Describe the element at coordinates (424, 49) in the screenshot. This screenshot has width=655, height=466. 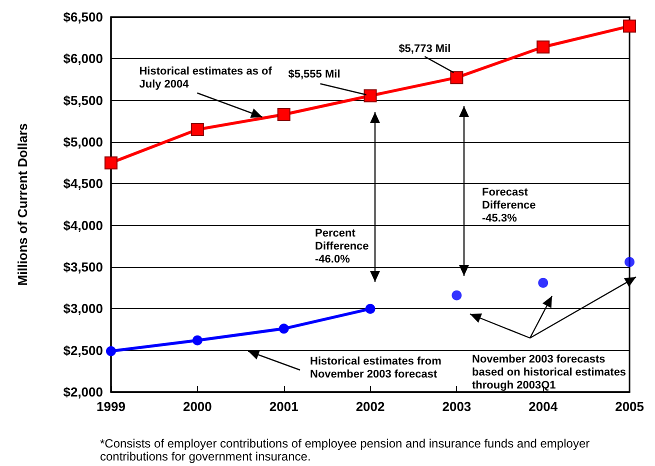
I see `annotation: $5,773 Mil` at that location.